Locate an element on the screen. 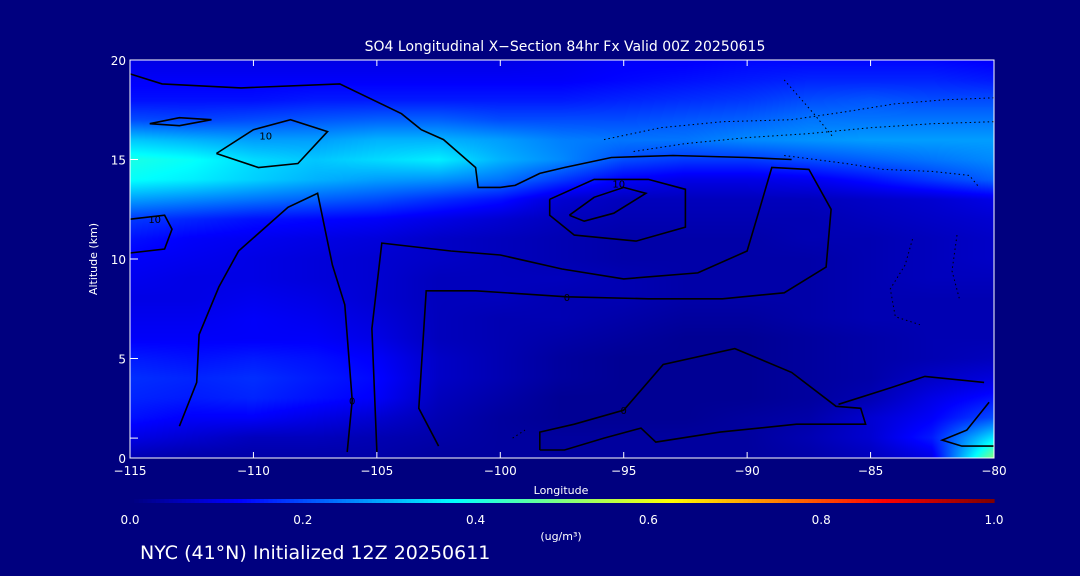  contour-label: 0 is located at coordinates (352, 401).